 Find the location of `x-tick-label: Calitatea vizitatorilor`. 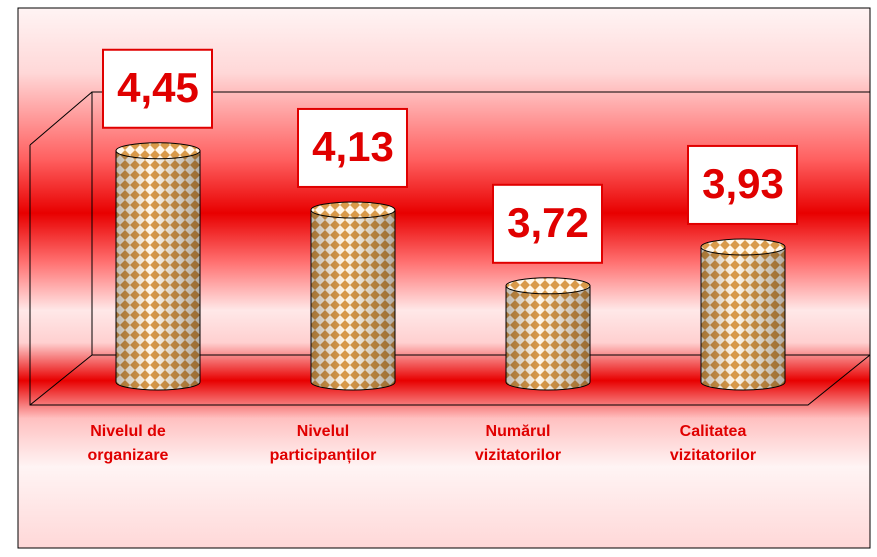

x-tick-label: Calitatea vizitatorilor is located at coordinates (713, 443).